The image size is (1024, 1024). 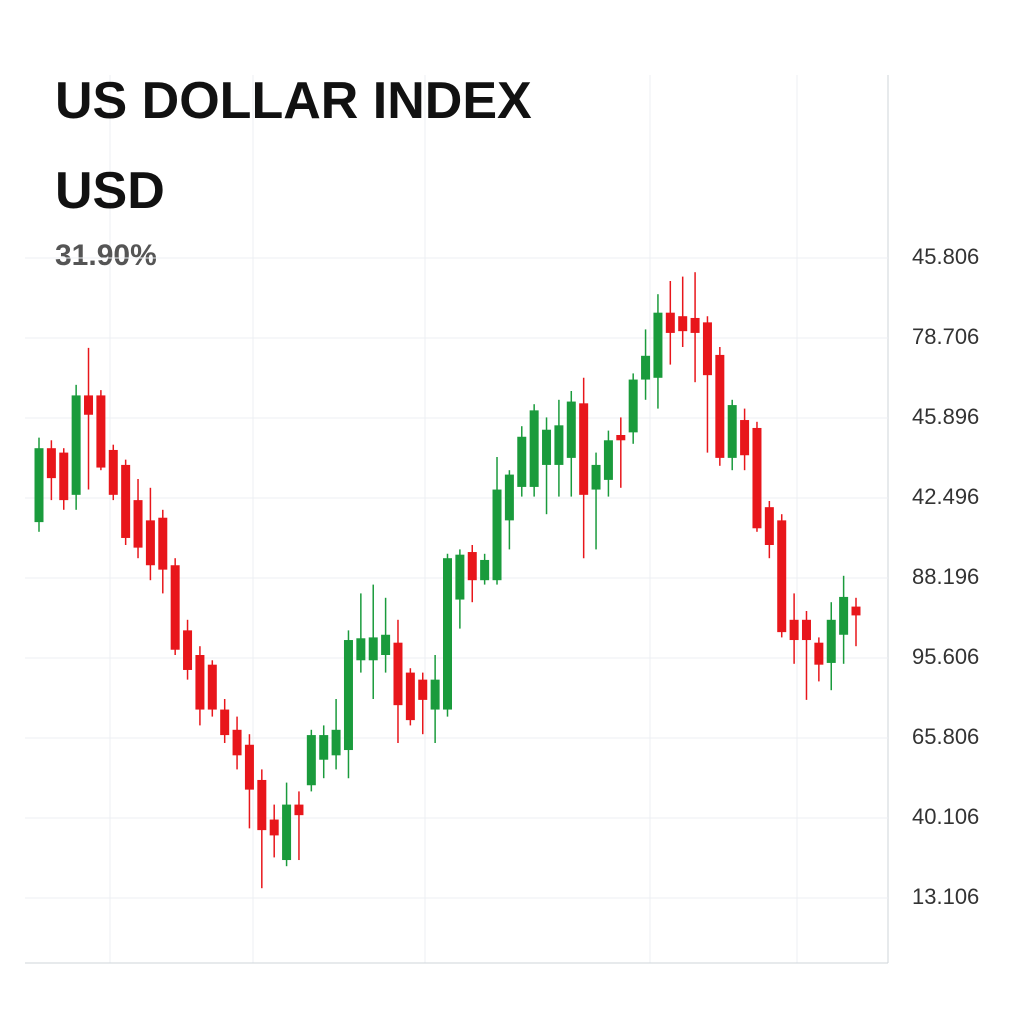 I want to click on chart-title: US DOLLAR INDEX, so click(x=293, y=101).